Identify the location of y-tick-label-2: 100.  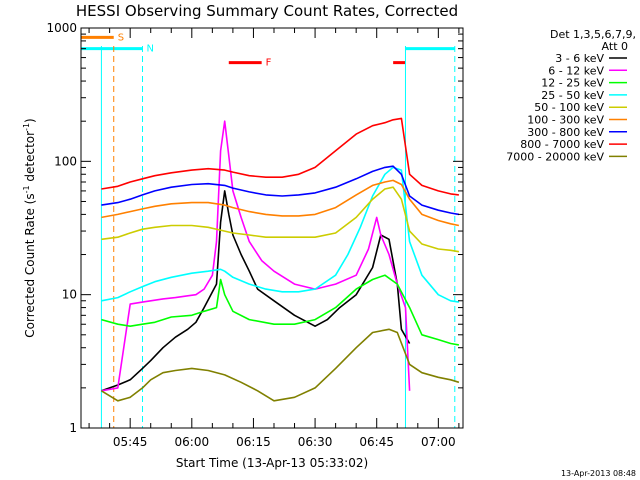
(65, 161).